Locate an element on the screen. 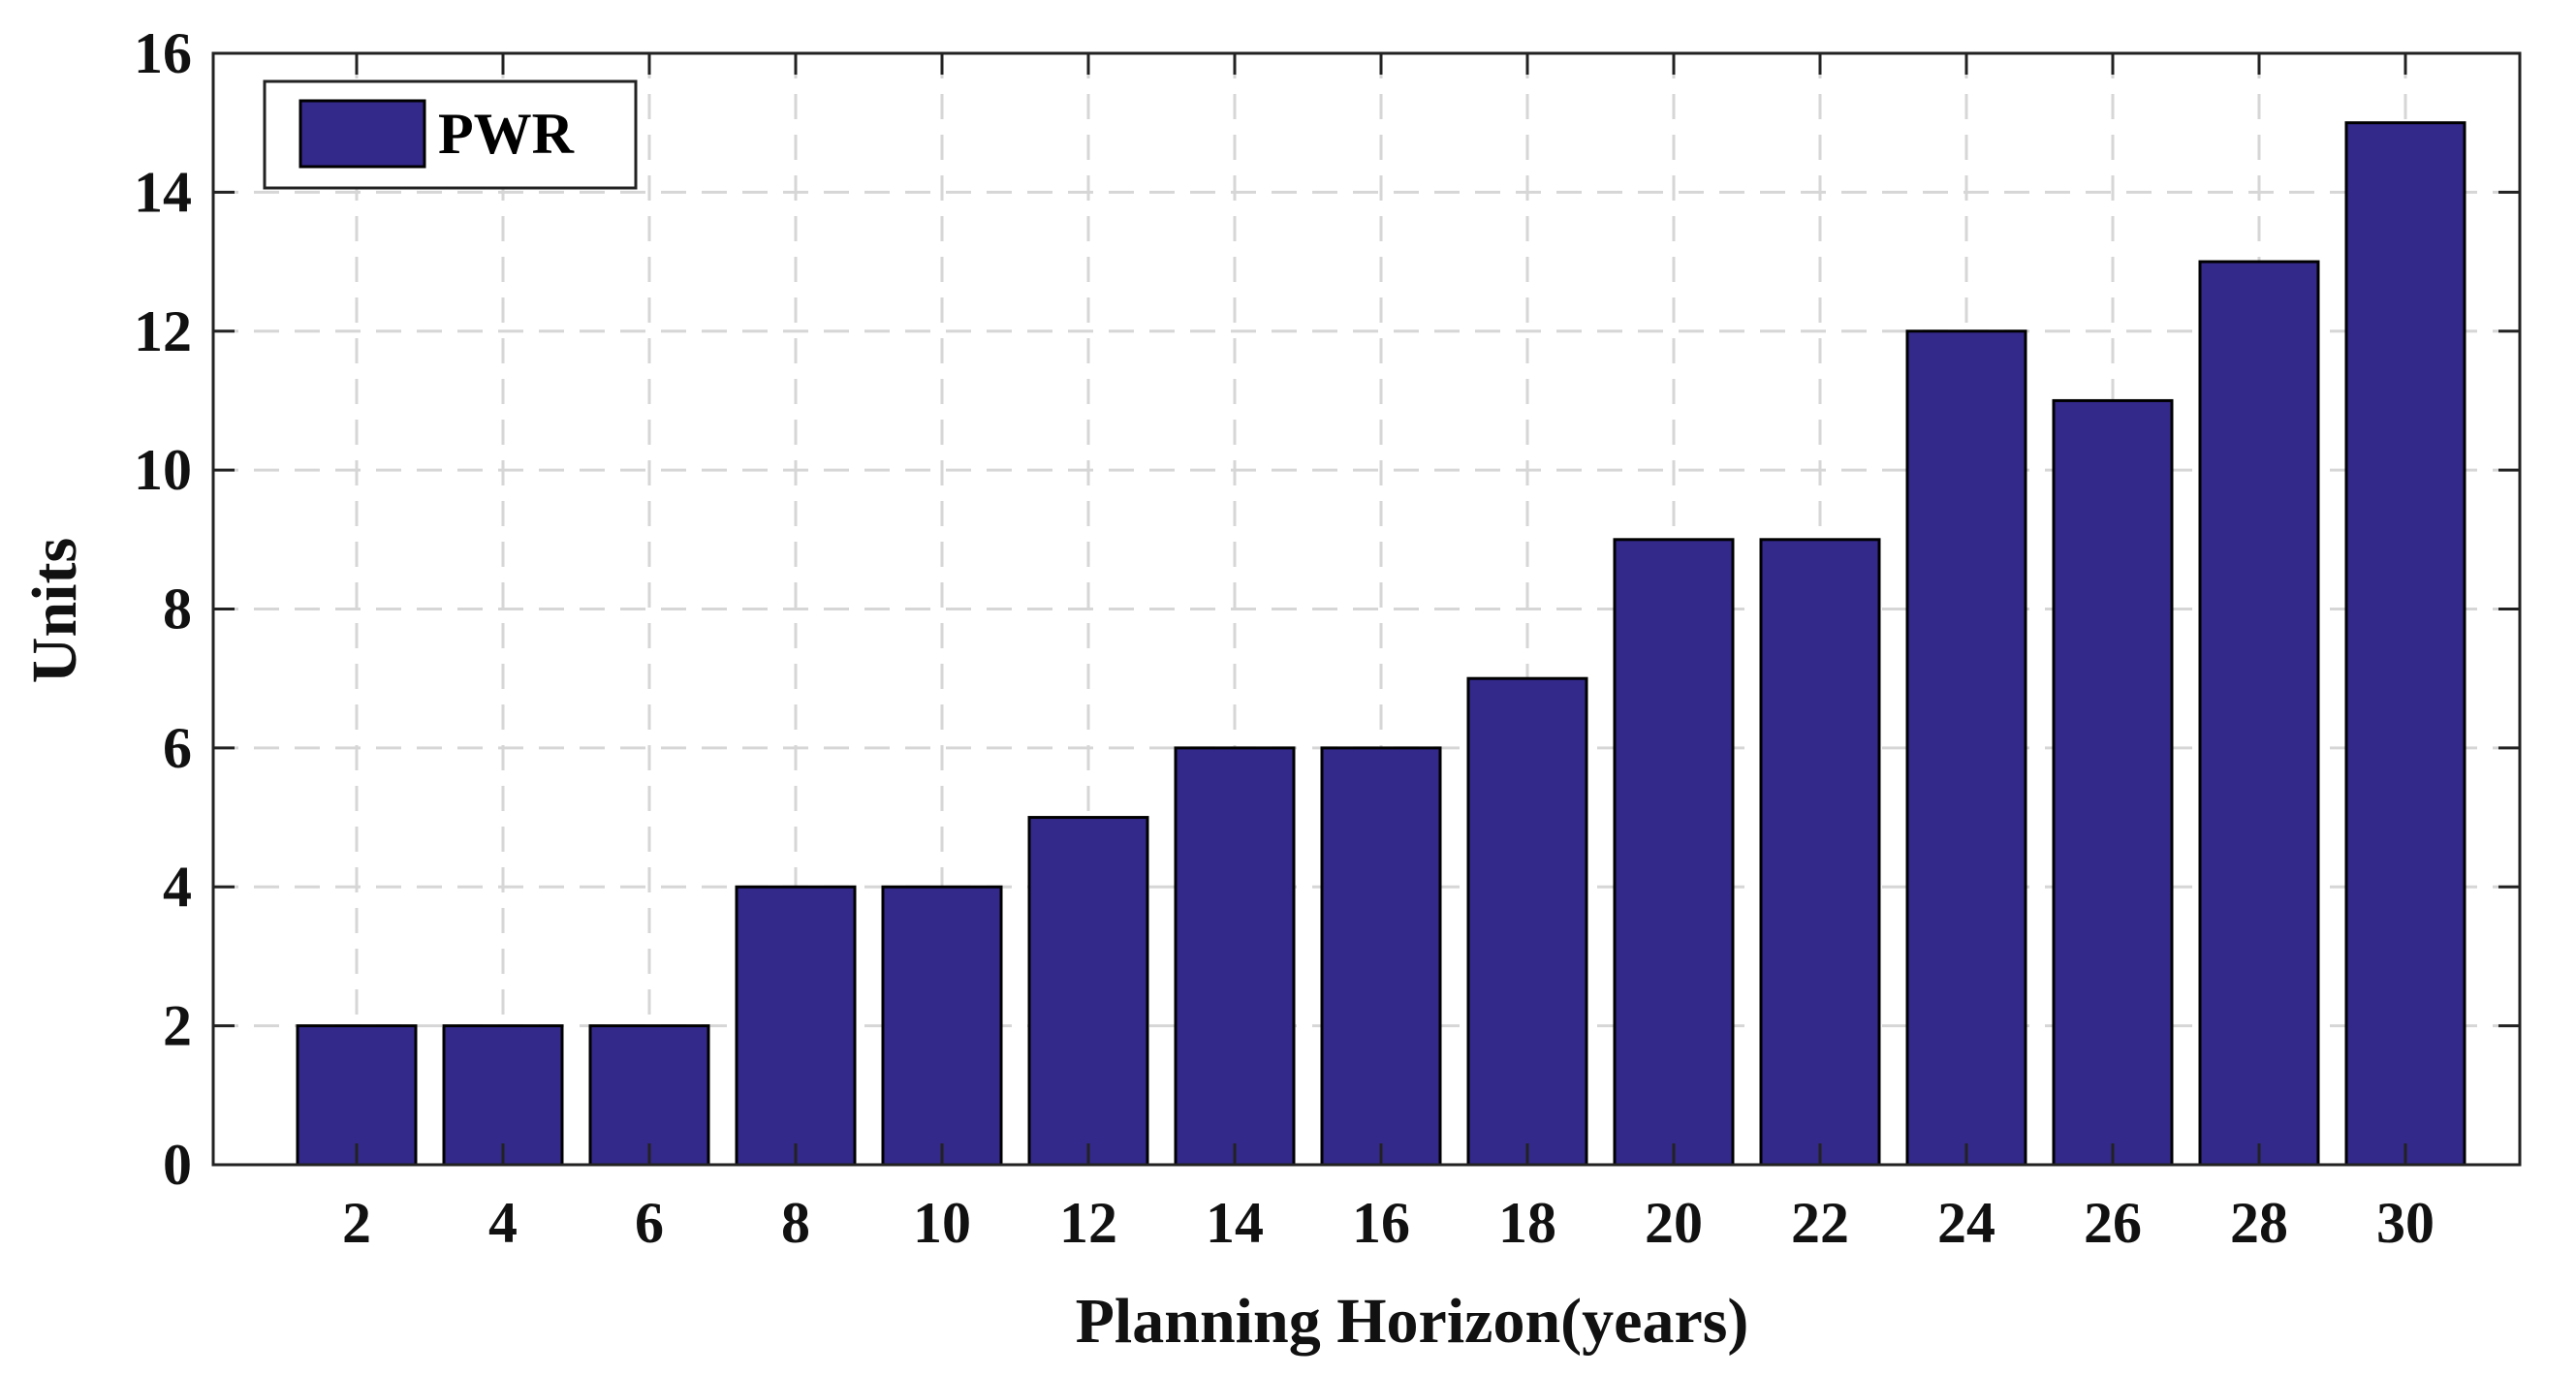 This screenshot has width=2576, height=1375. y-tick-label: 4 is located at coordinates (177, 887).